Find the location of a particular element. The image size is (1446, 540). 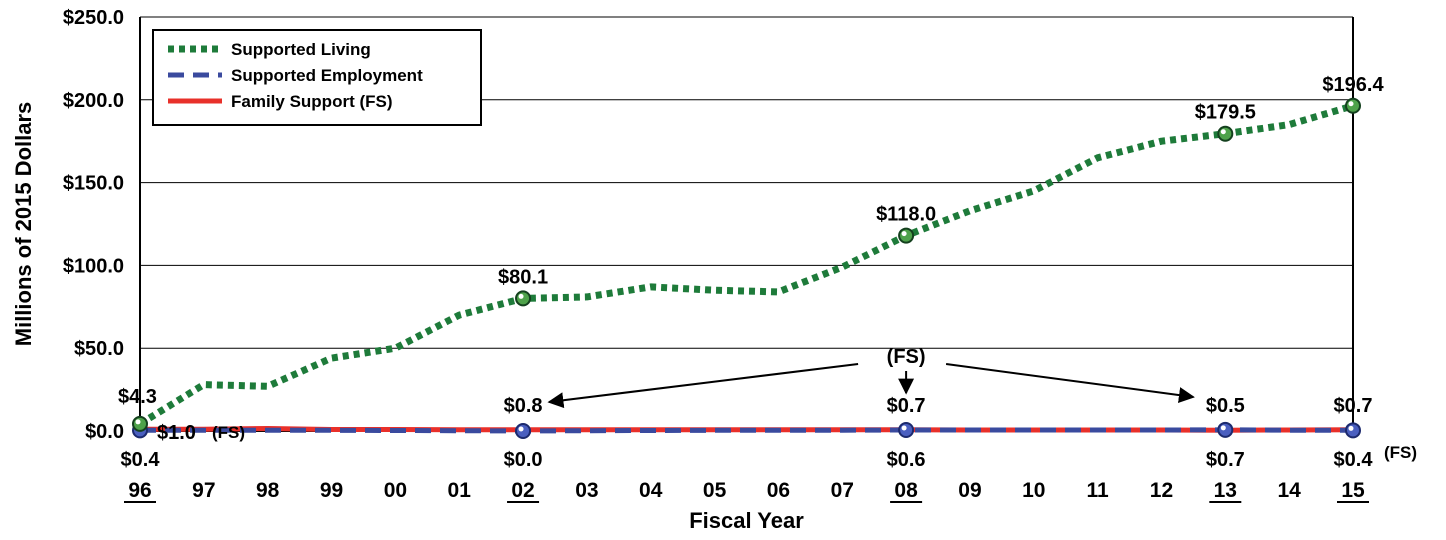

supported-living-value-label: $179.5 is located at coordinates (1225, 113).